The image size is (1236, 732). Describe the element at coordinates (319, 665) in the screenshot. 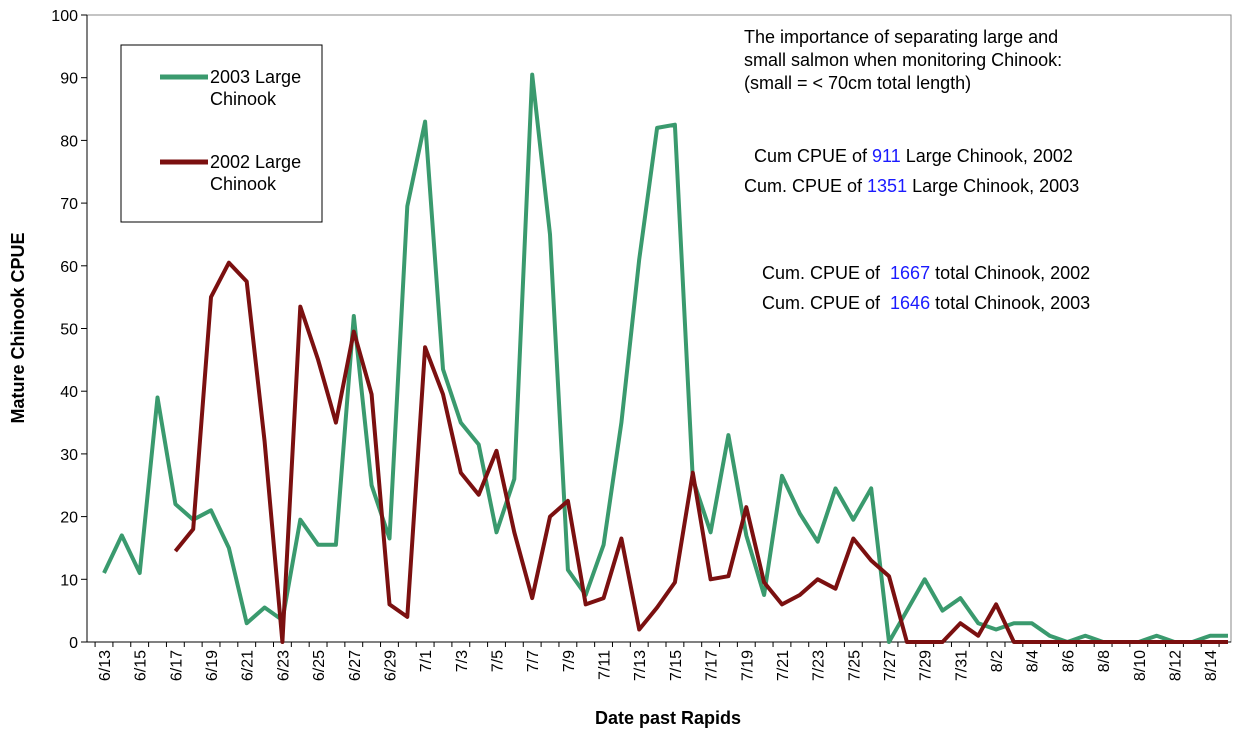

I see `x-tick-label: 6/25` at that location.